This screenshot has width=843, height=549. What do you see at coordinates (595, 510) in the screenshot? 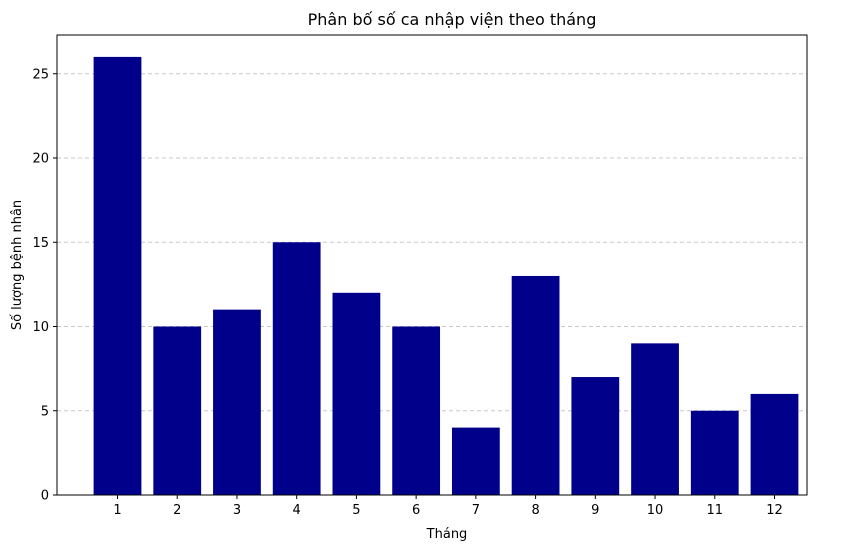
I see `x-tick-label: 9` at bounding box center [595, 510].